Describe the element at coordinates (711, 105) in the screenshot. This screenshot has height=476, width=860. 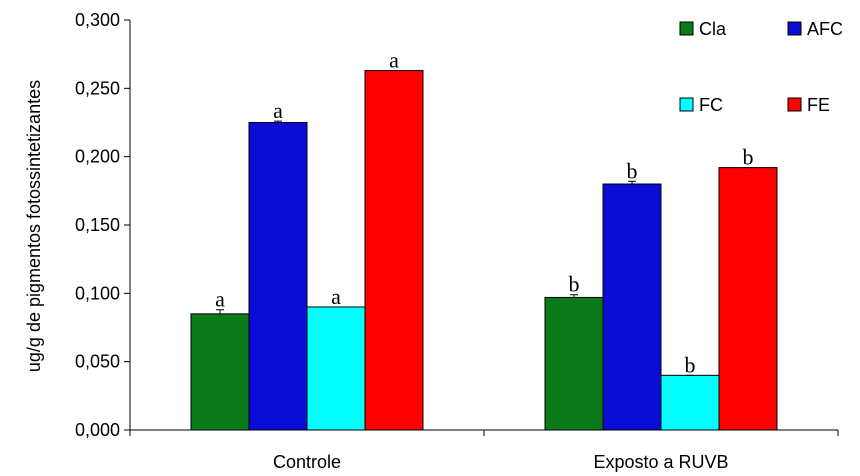
I see `legend-label: FC` at that location.